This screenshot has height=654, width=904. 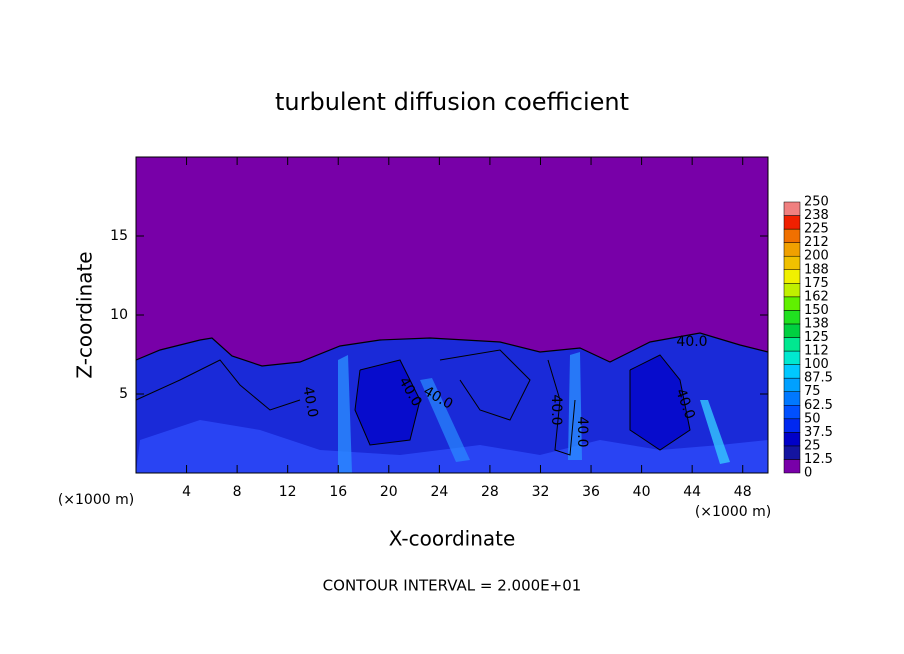 I want to click on colorbar-label: 62.5, so click(x=818, y=405).